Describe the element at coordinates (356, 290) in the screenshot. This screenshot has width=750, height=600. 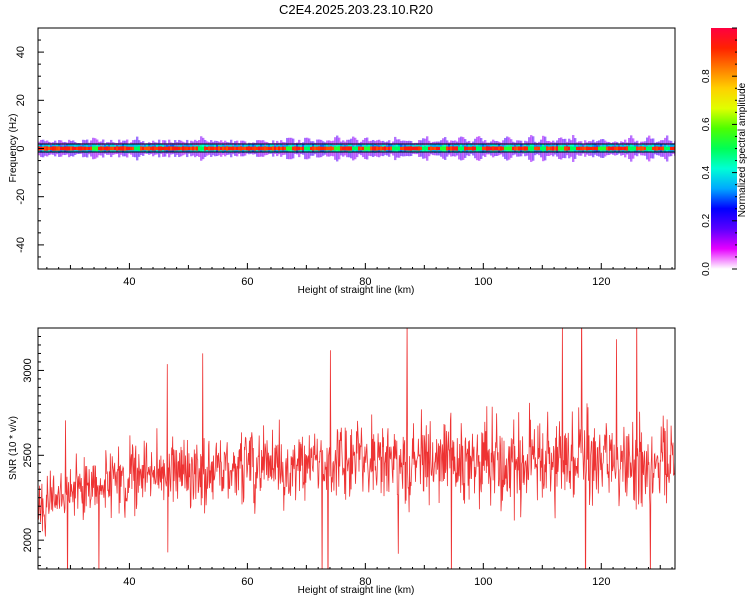
I see `spectrogram-x-label: Height of straight line (km)` at that location.